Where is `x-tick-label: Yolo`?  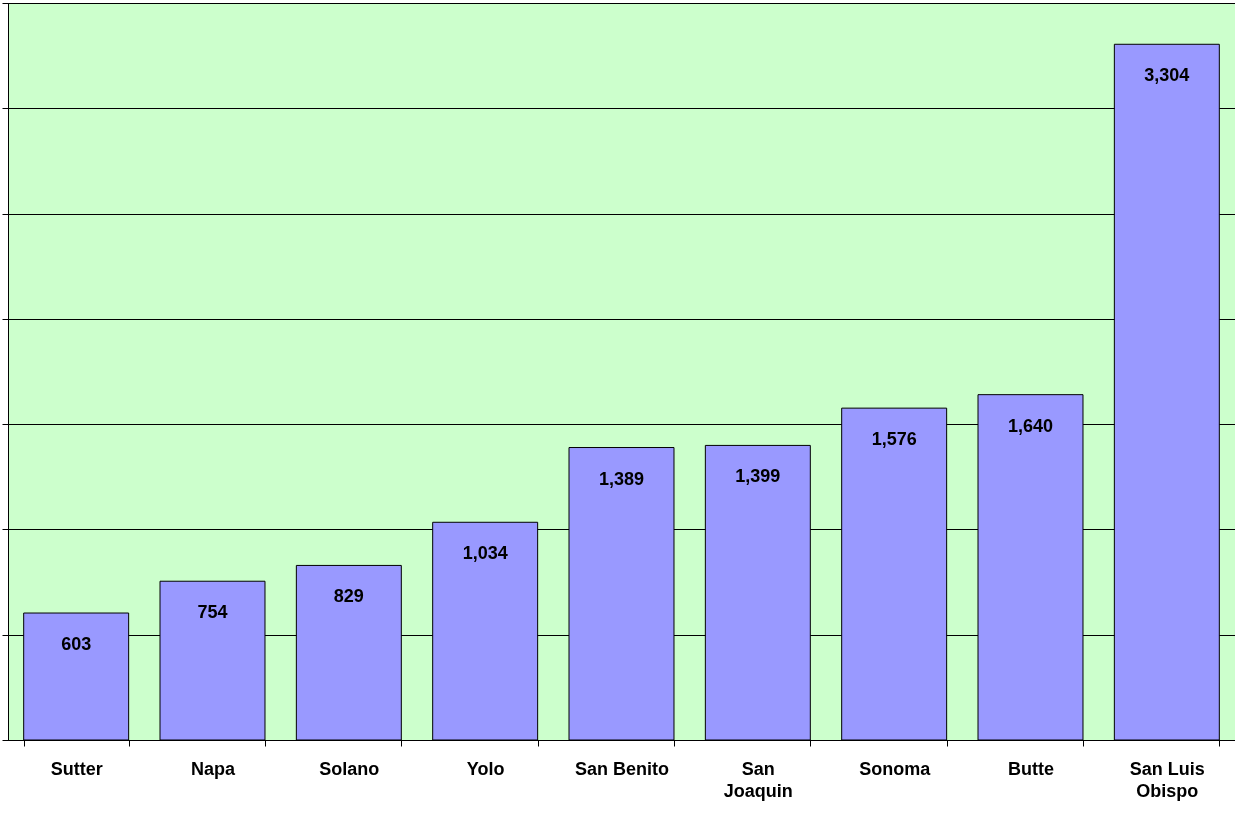 x-tick-label: Yolo is located at coordinates (485, 768).